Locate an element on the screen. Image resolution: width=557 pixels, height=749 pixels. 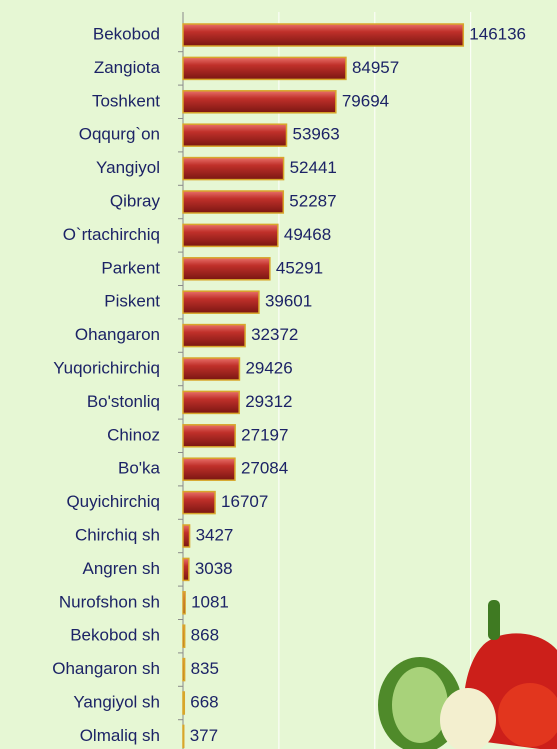
y-tick-label: Zangiota is located at coordinates (127, 67).